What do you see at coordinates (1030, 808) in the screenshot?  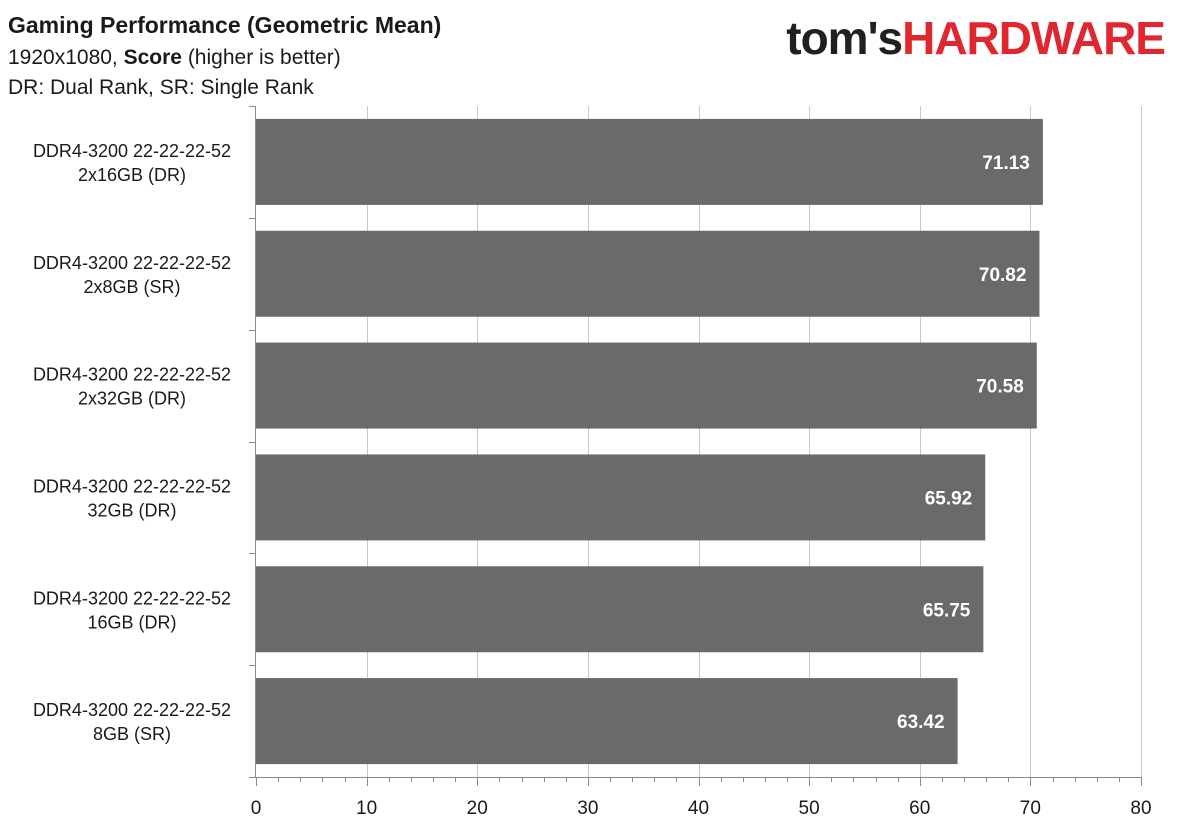 I see `x-tick-label-70: 70` at bounding box center [1030, 808].